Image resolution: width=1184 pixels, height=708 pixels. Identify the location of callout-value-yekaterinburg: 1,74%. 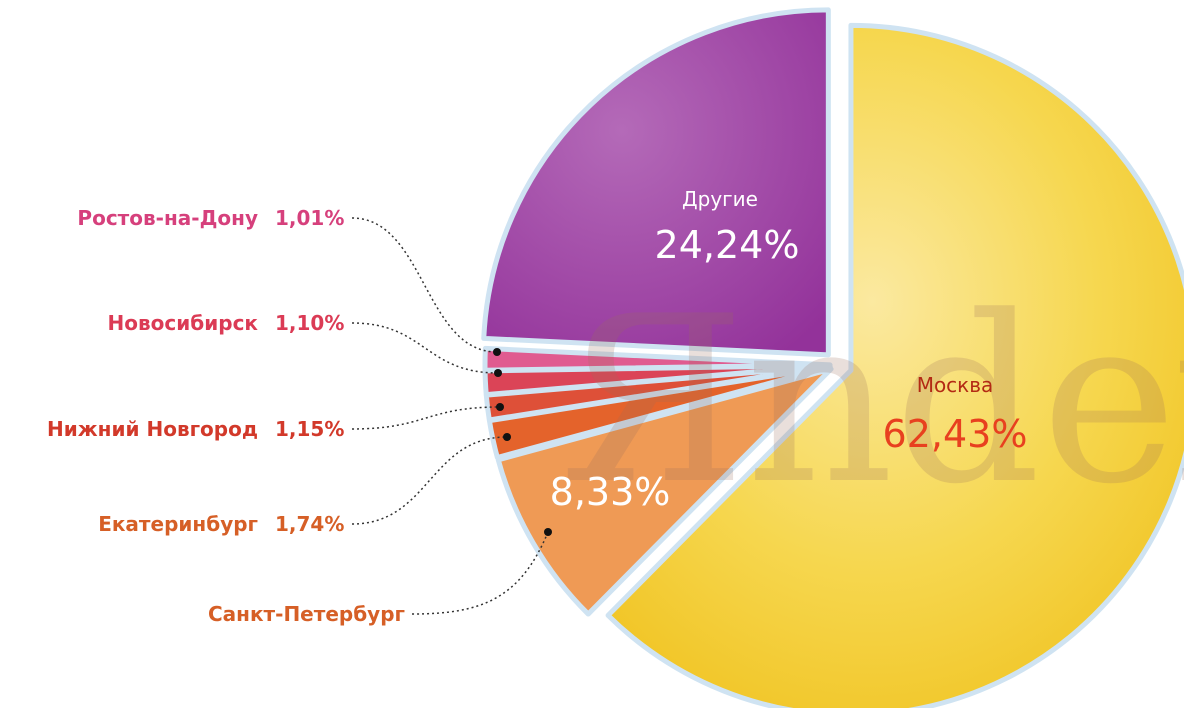
(309, 524).